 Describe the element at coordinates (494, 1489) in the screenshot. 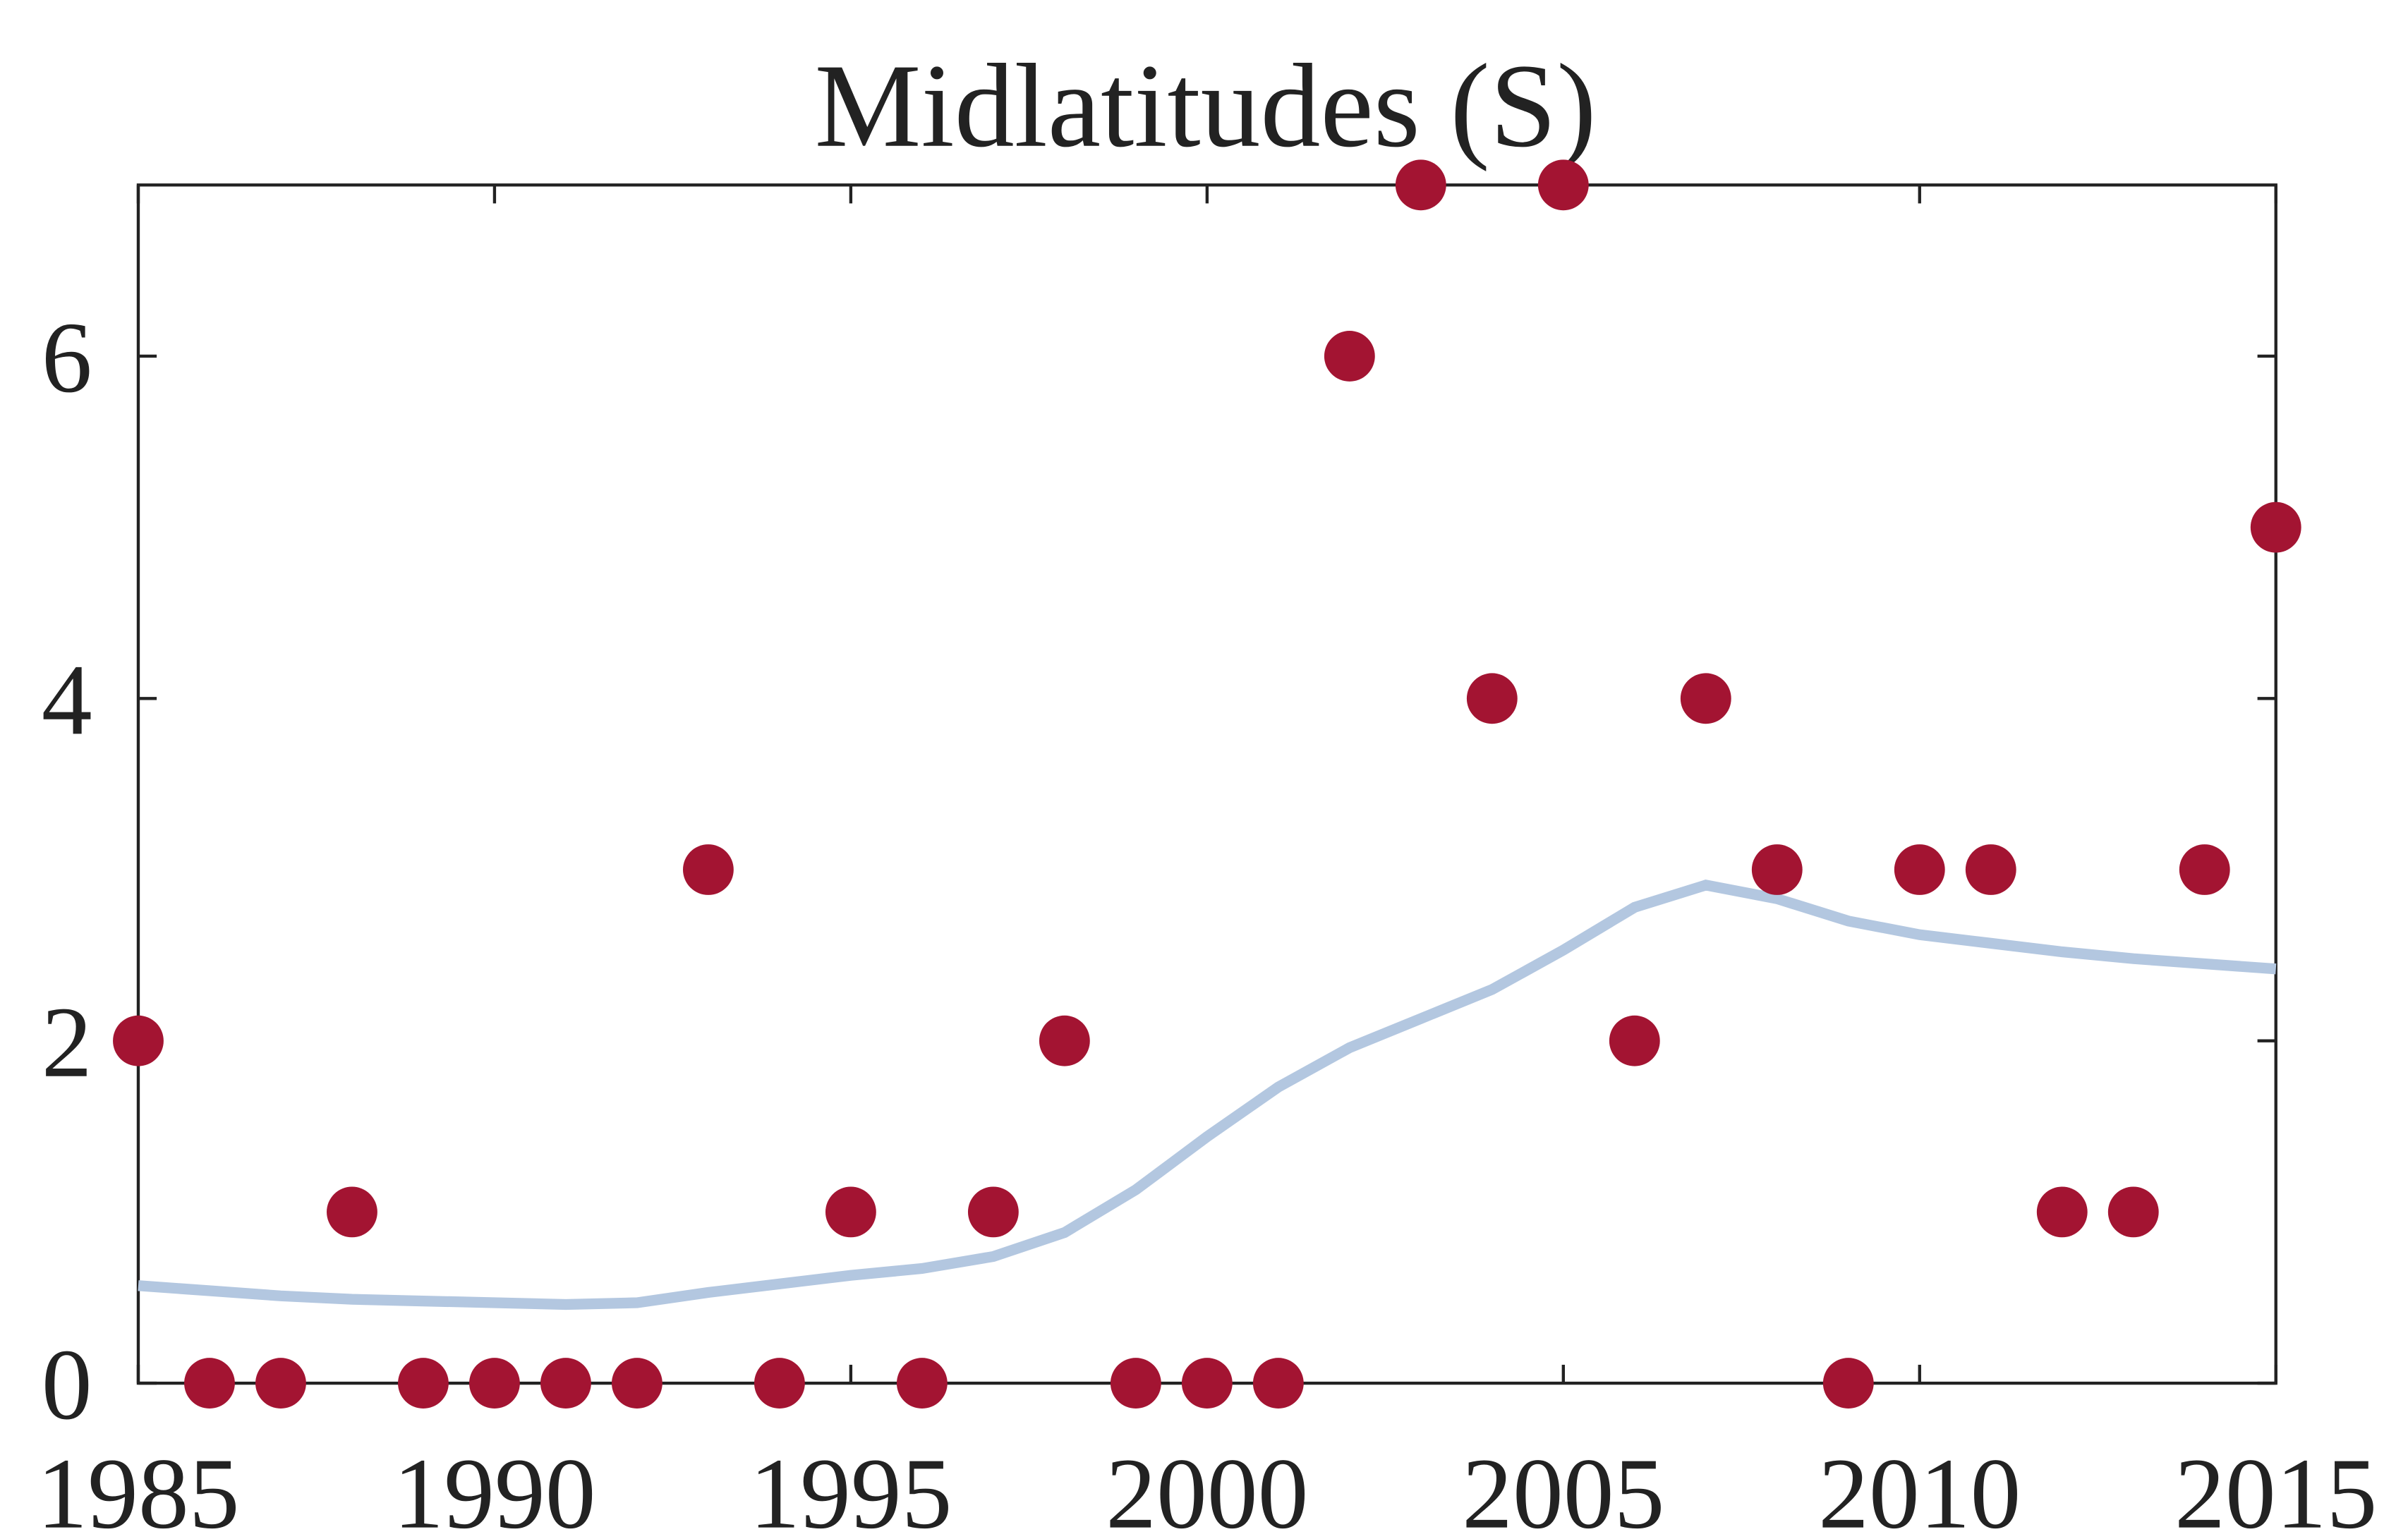

I see `x-tick-label: 1990` at that location.